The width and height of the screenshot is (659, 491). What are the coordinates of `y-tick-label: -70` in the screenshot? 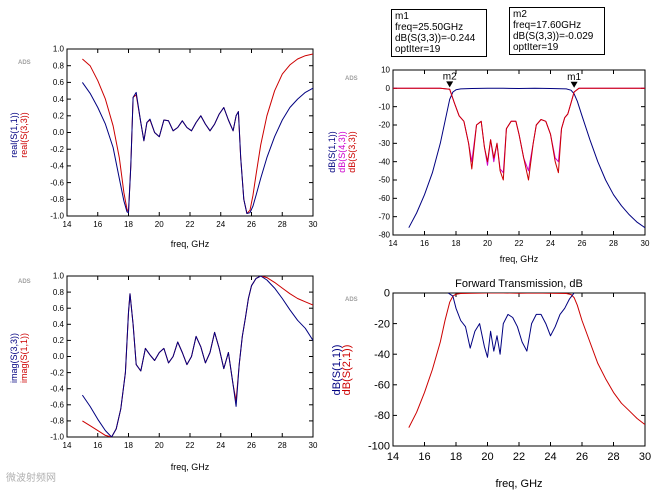 It's located at (384, 216).